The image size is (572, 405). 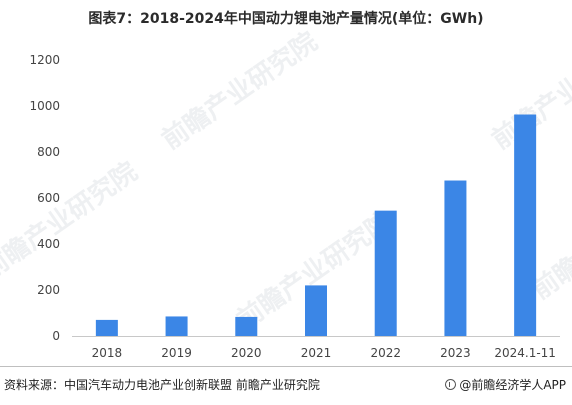 I want to click on x-tick-label: 2020, so click(x=246, y=353).